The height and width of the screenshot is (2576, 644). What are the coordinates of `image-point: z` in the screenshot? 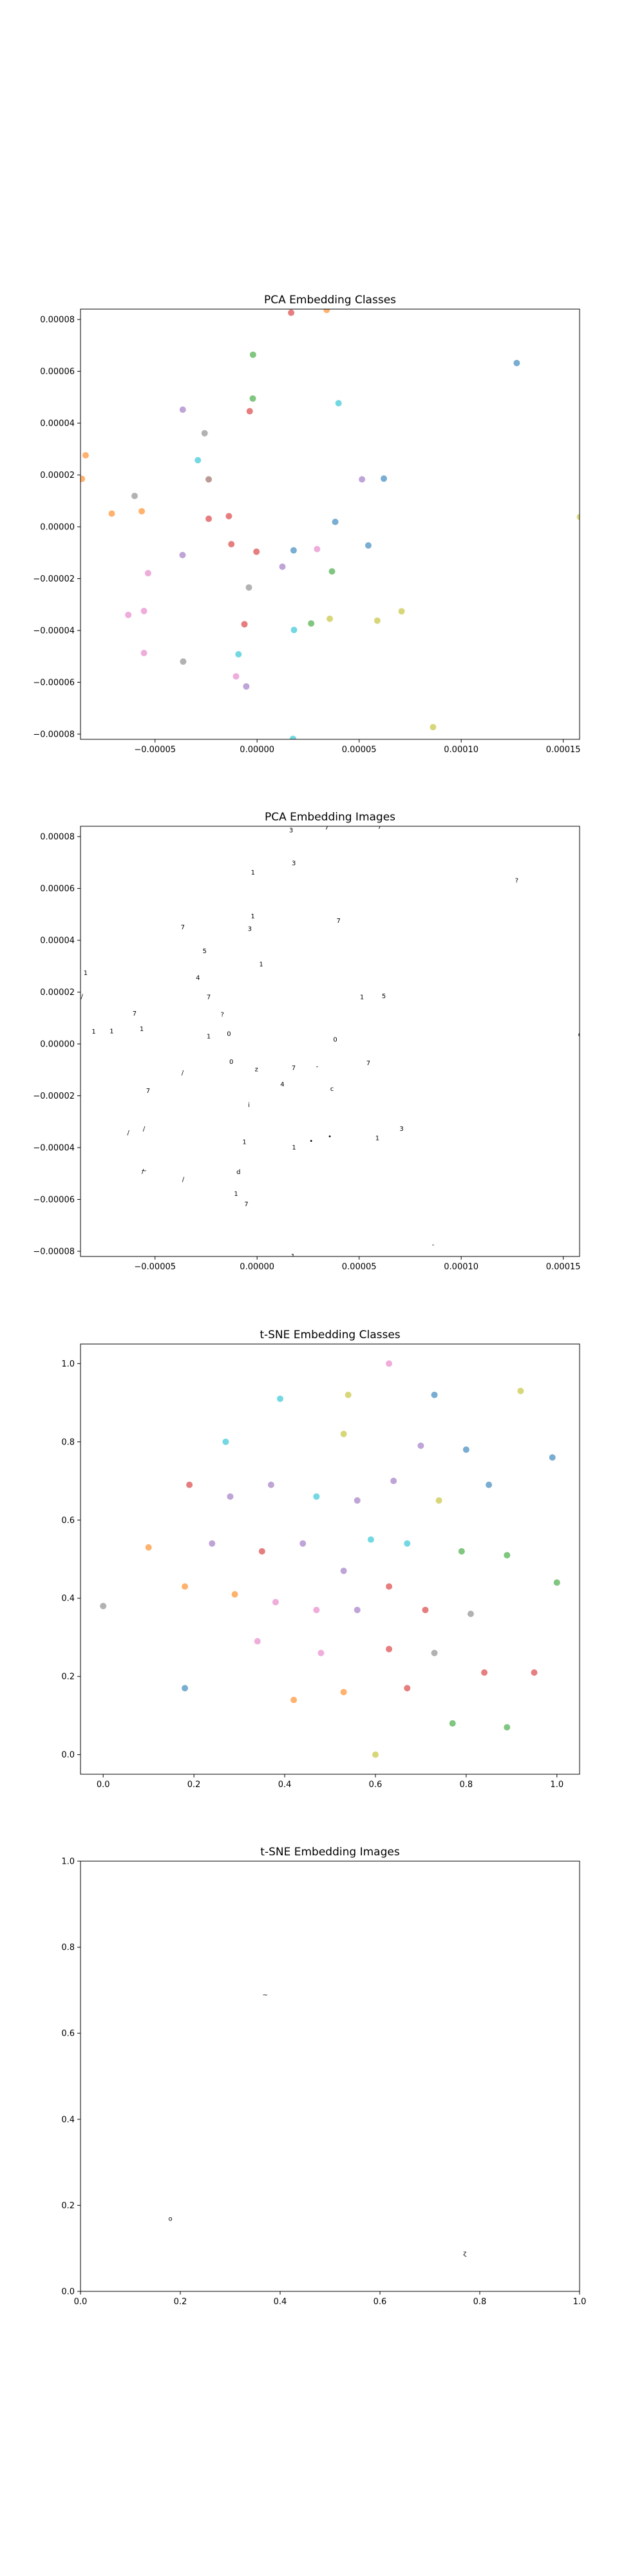 It's located at (256, 1070).